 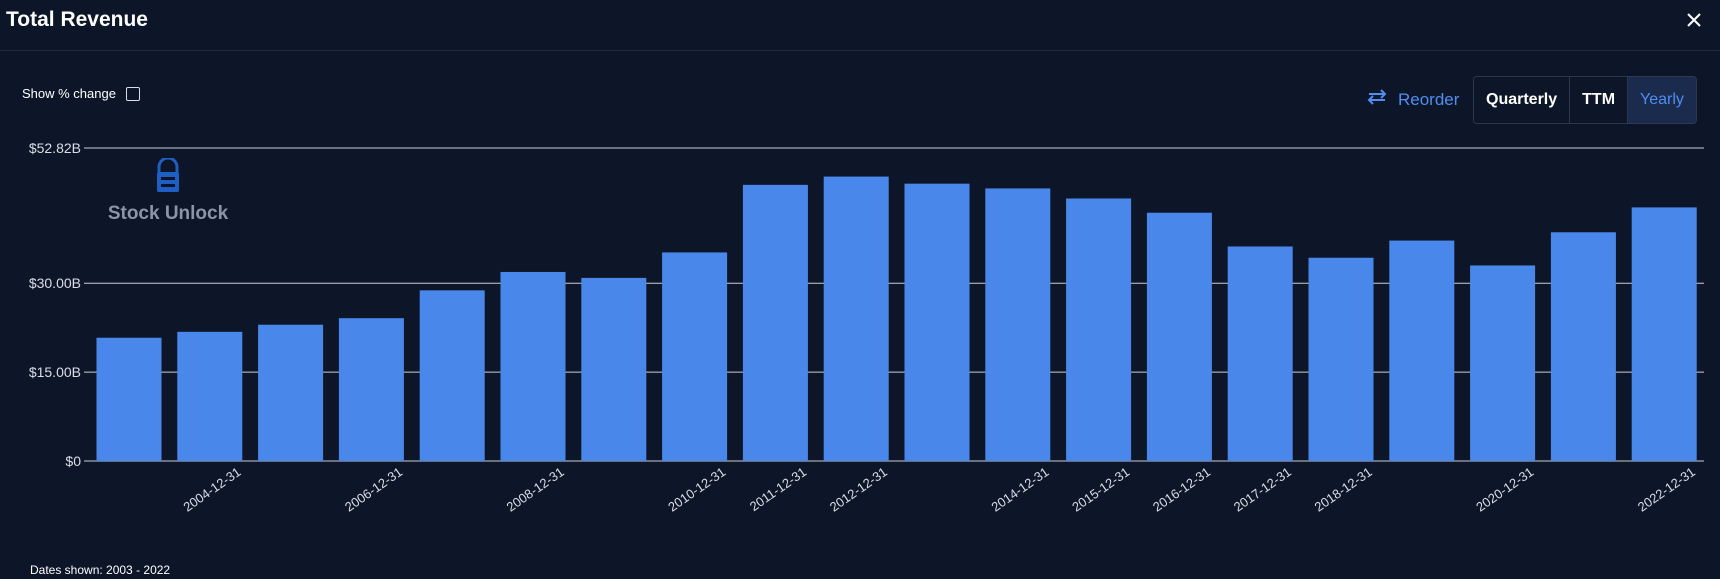 I want to click on lock-logo-icon, so click(x=168, y=174).